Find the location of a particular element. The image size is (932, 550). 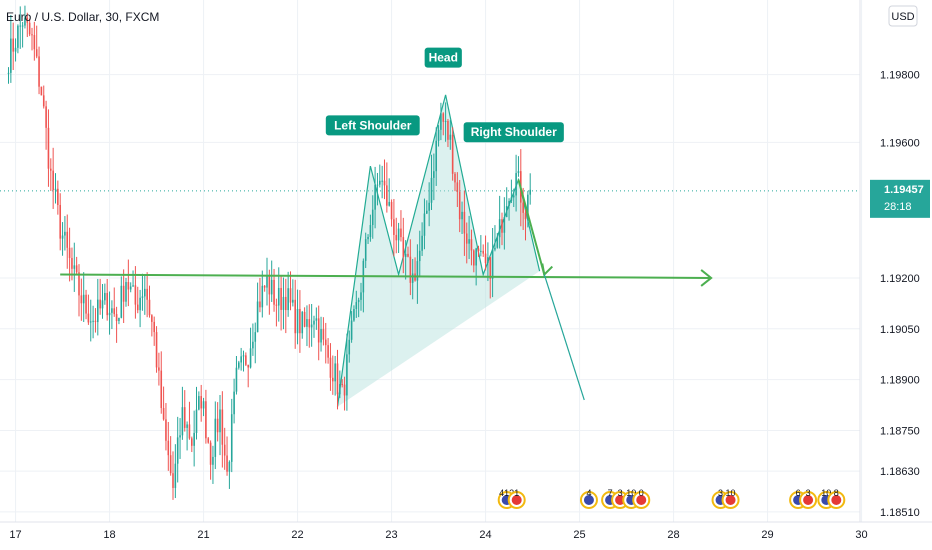

currency-button-label: USD is located at coordinates (902, 17).